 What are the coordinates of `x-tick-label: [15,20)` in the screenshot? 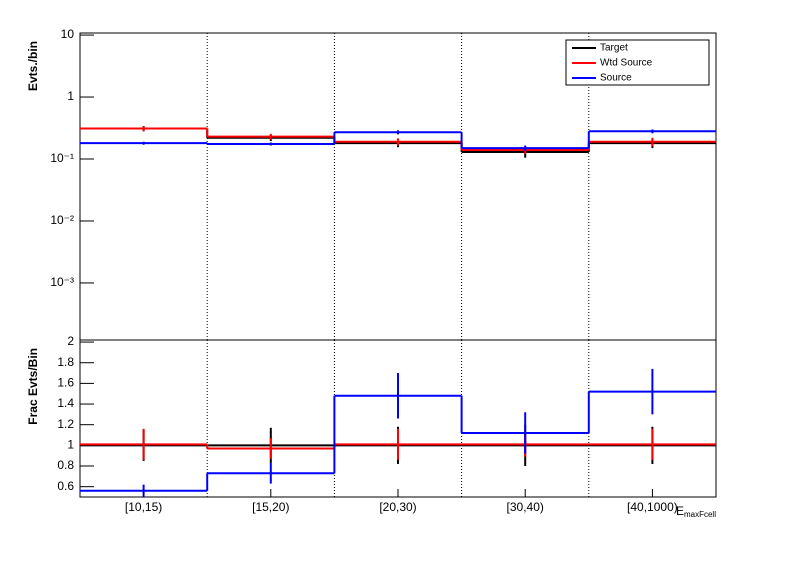 It's located at (270, 507).